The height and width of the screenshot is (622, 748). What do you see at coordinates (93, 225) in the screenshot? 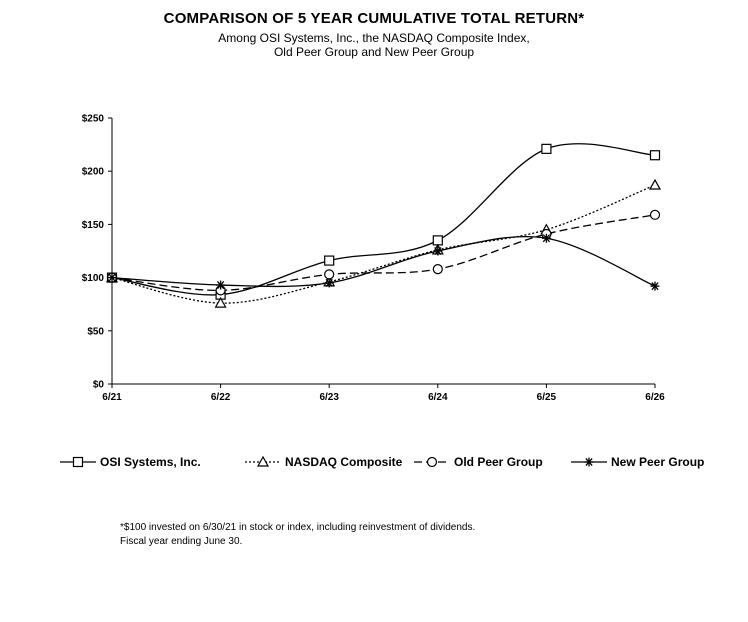
I see `y-tick-label: $150` at bounding box center [93, 225].